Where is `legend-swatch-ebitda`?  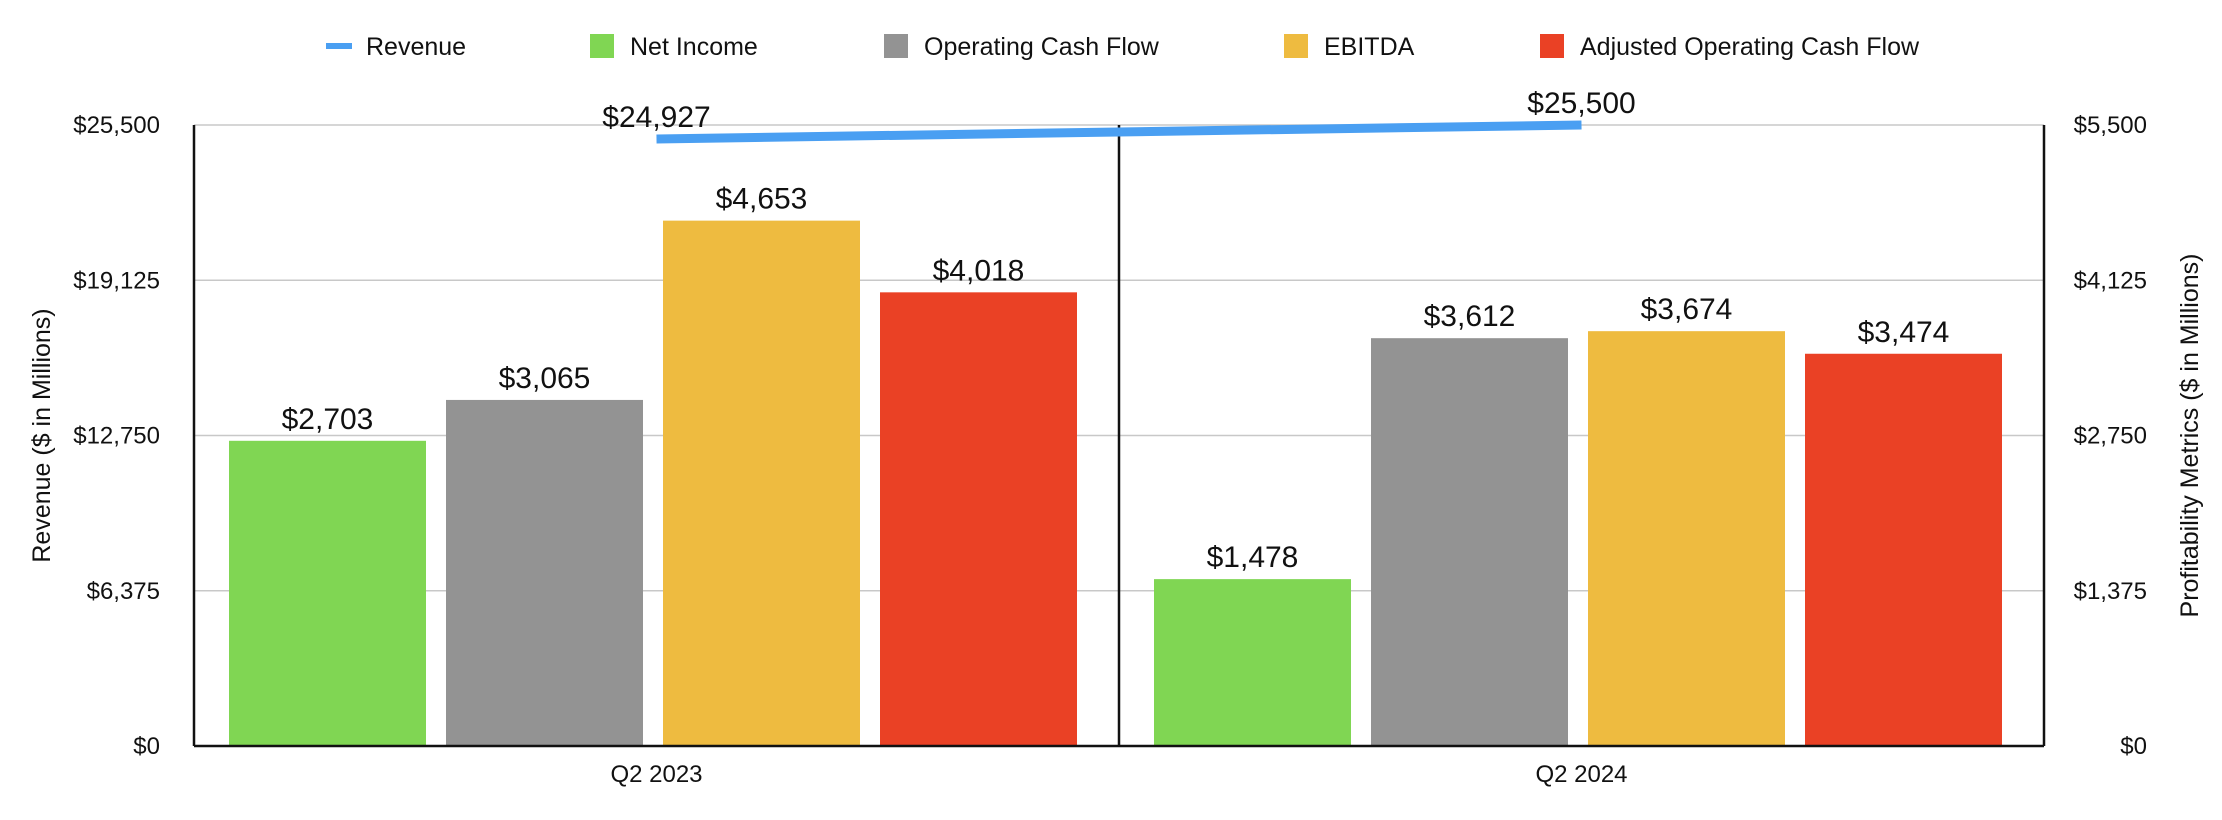 legend-swatch-ebitda is located at coordinates (1296, 46).